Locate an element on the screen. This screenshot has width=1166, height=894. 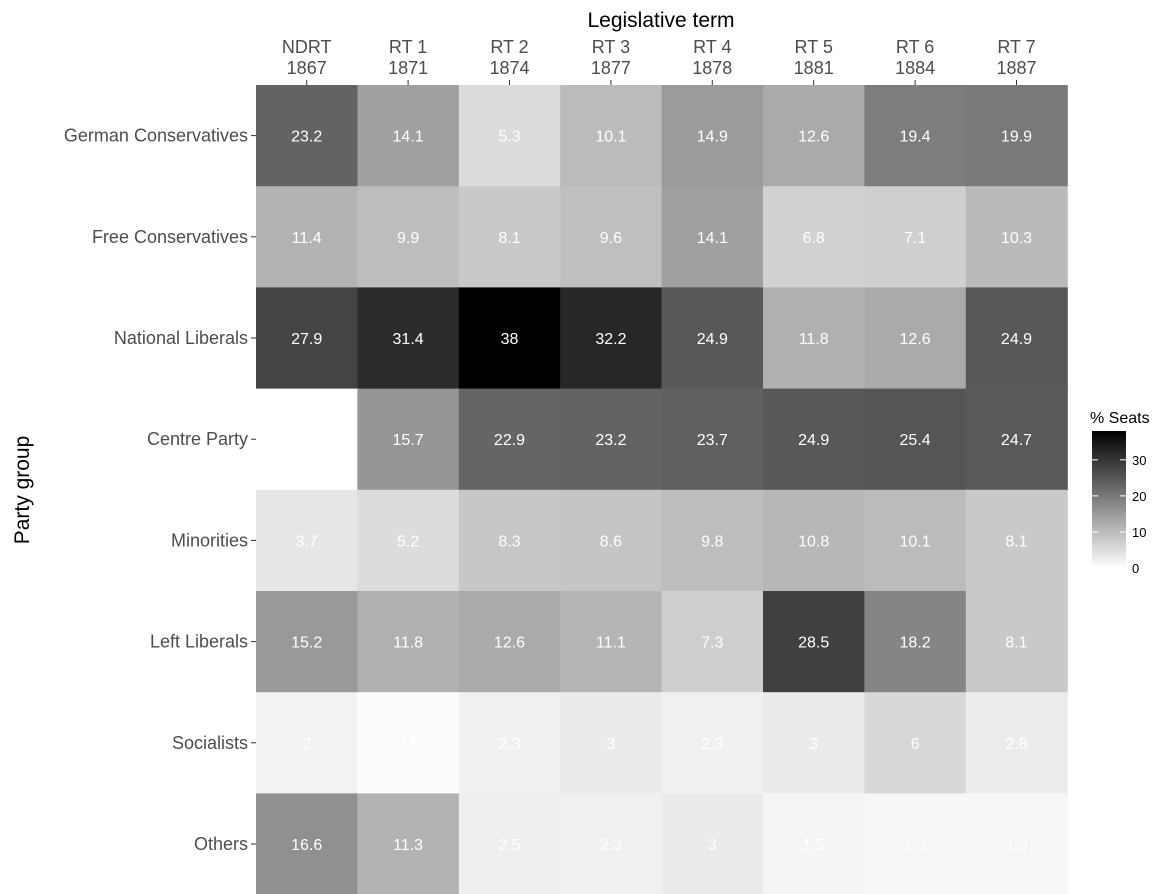
y-tick-label: German Conservatives is located at coordinates (156, 136).